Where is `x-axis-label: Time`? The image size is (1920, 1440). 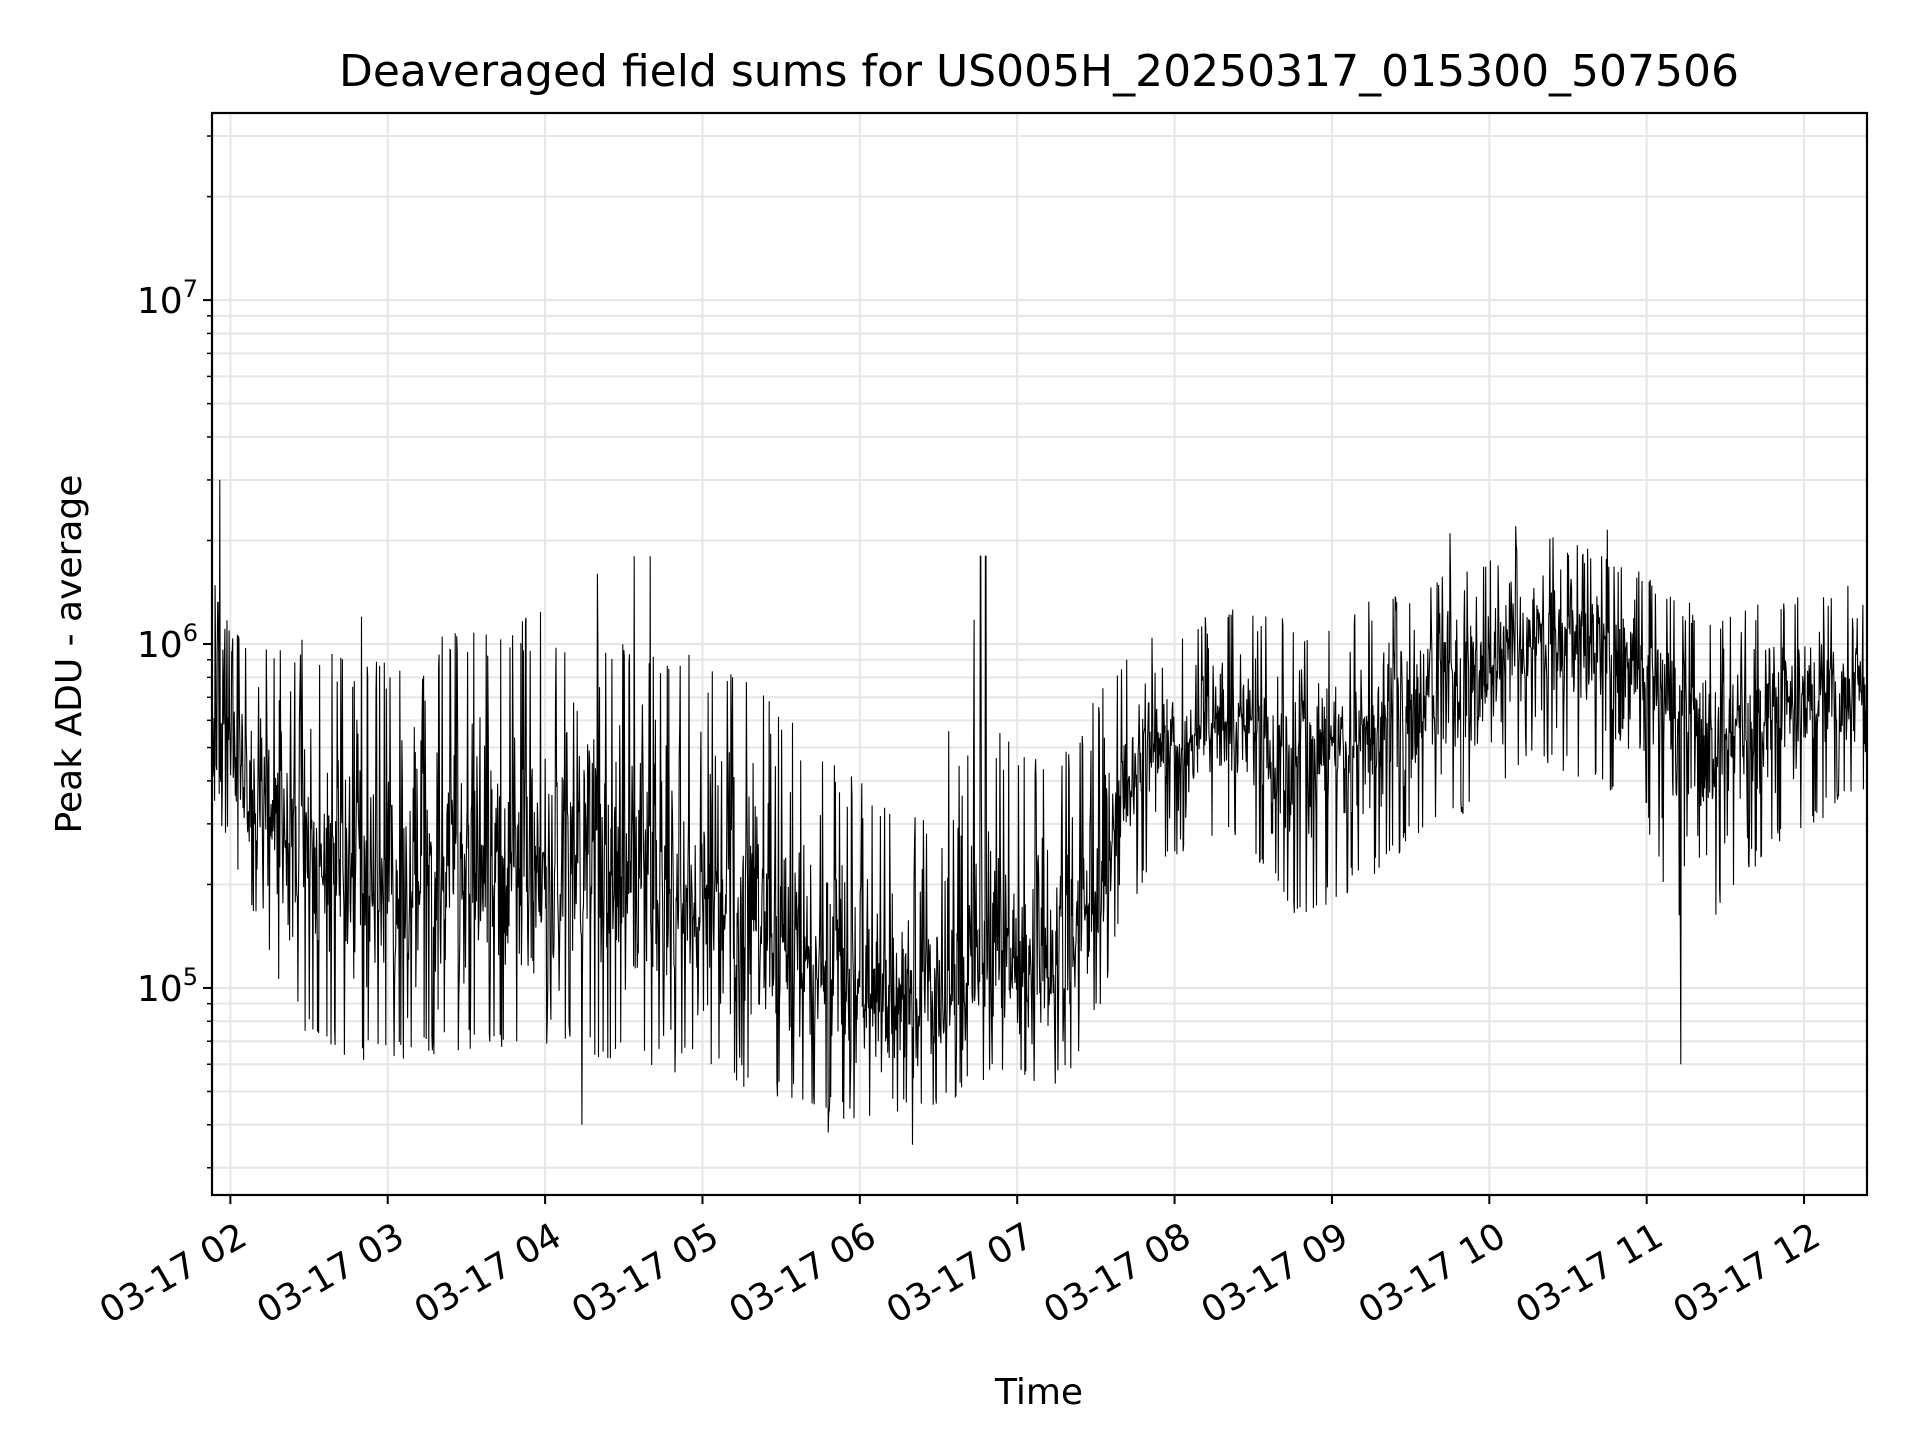 x-axis-label: Time is located at coordinates (1038, 1392).